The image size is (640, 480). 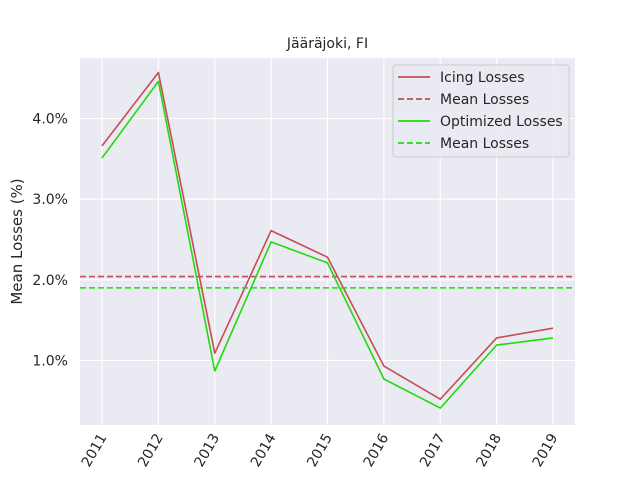 What do you see at coordinates (95, 450) in the screenshot?
I see `x-tick-label: 2011` at bounding box center [95, 450].